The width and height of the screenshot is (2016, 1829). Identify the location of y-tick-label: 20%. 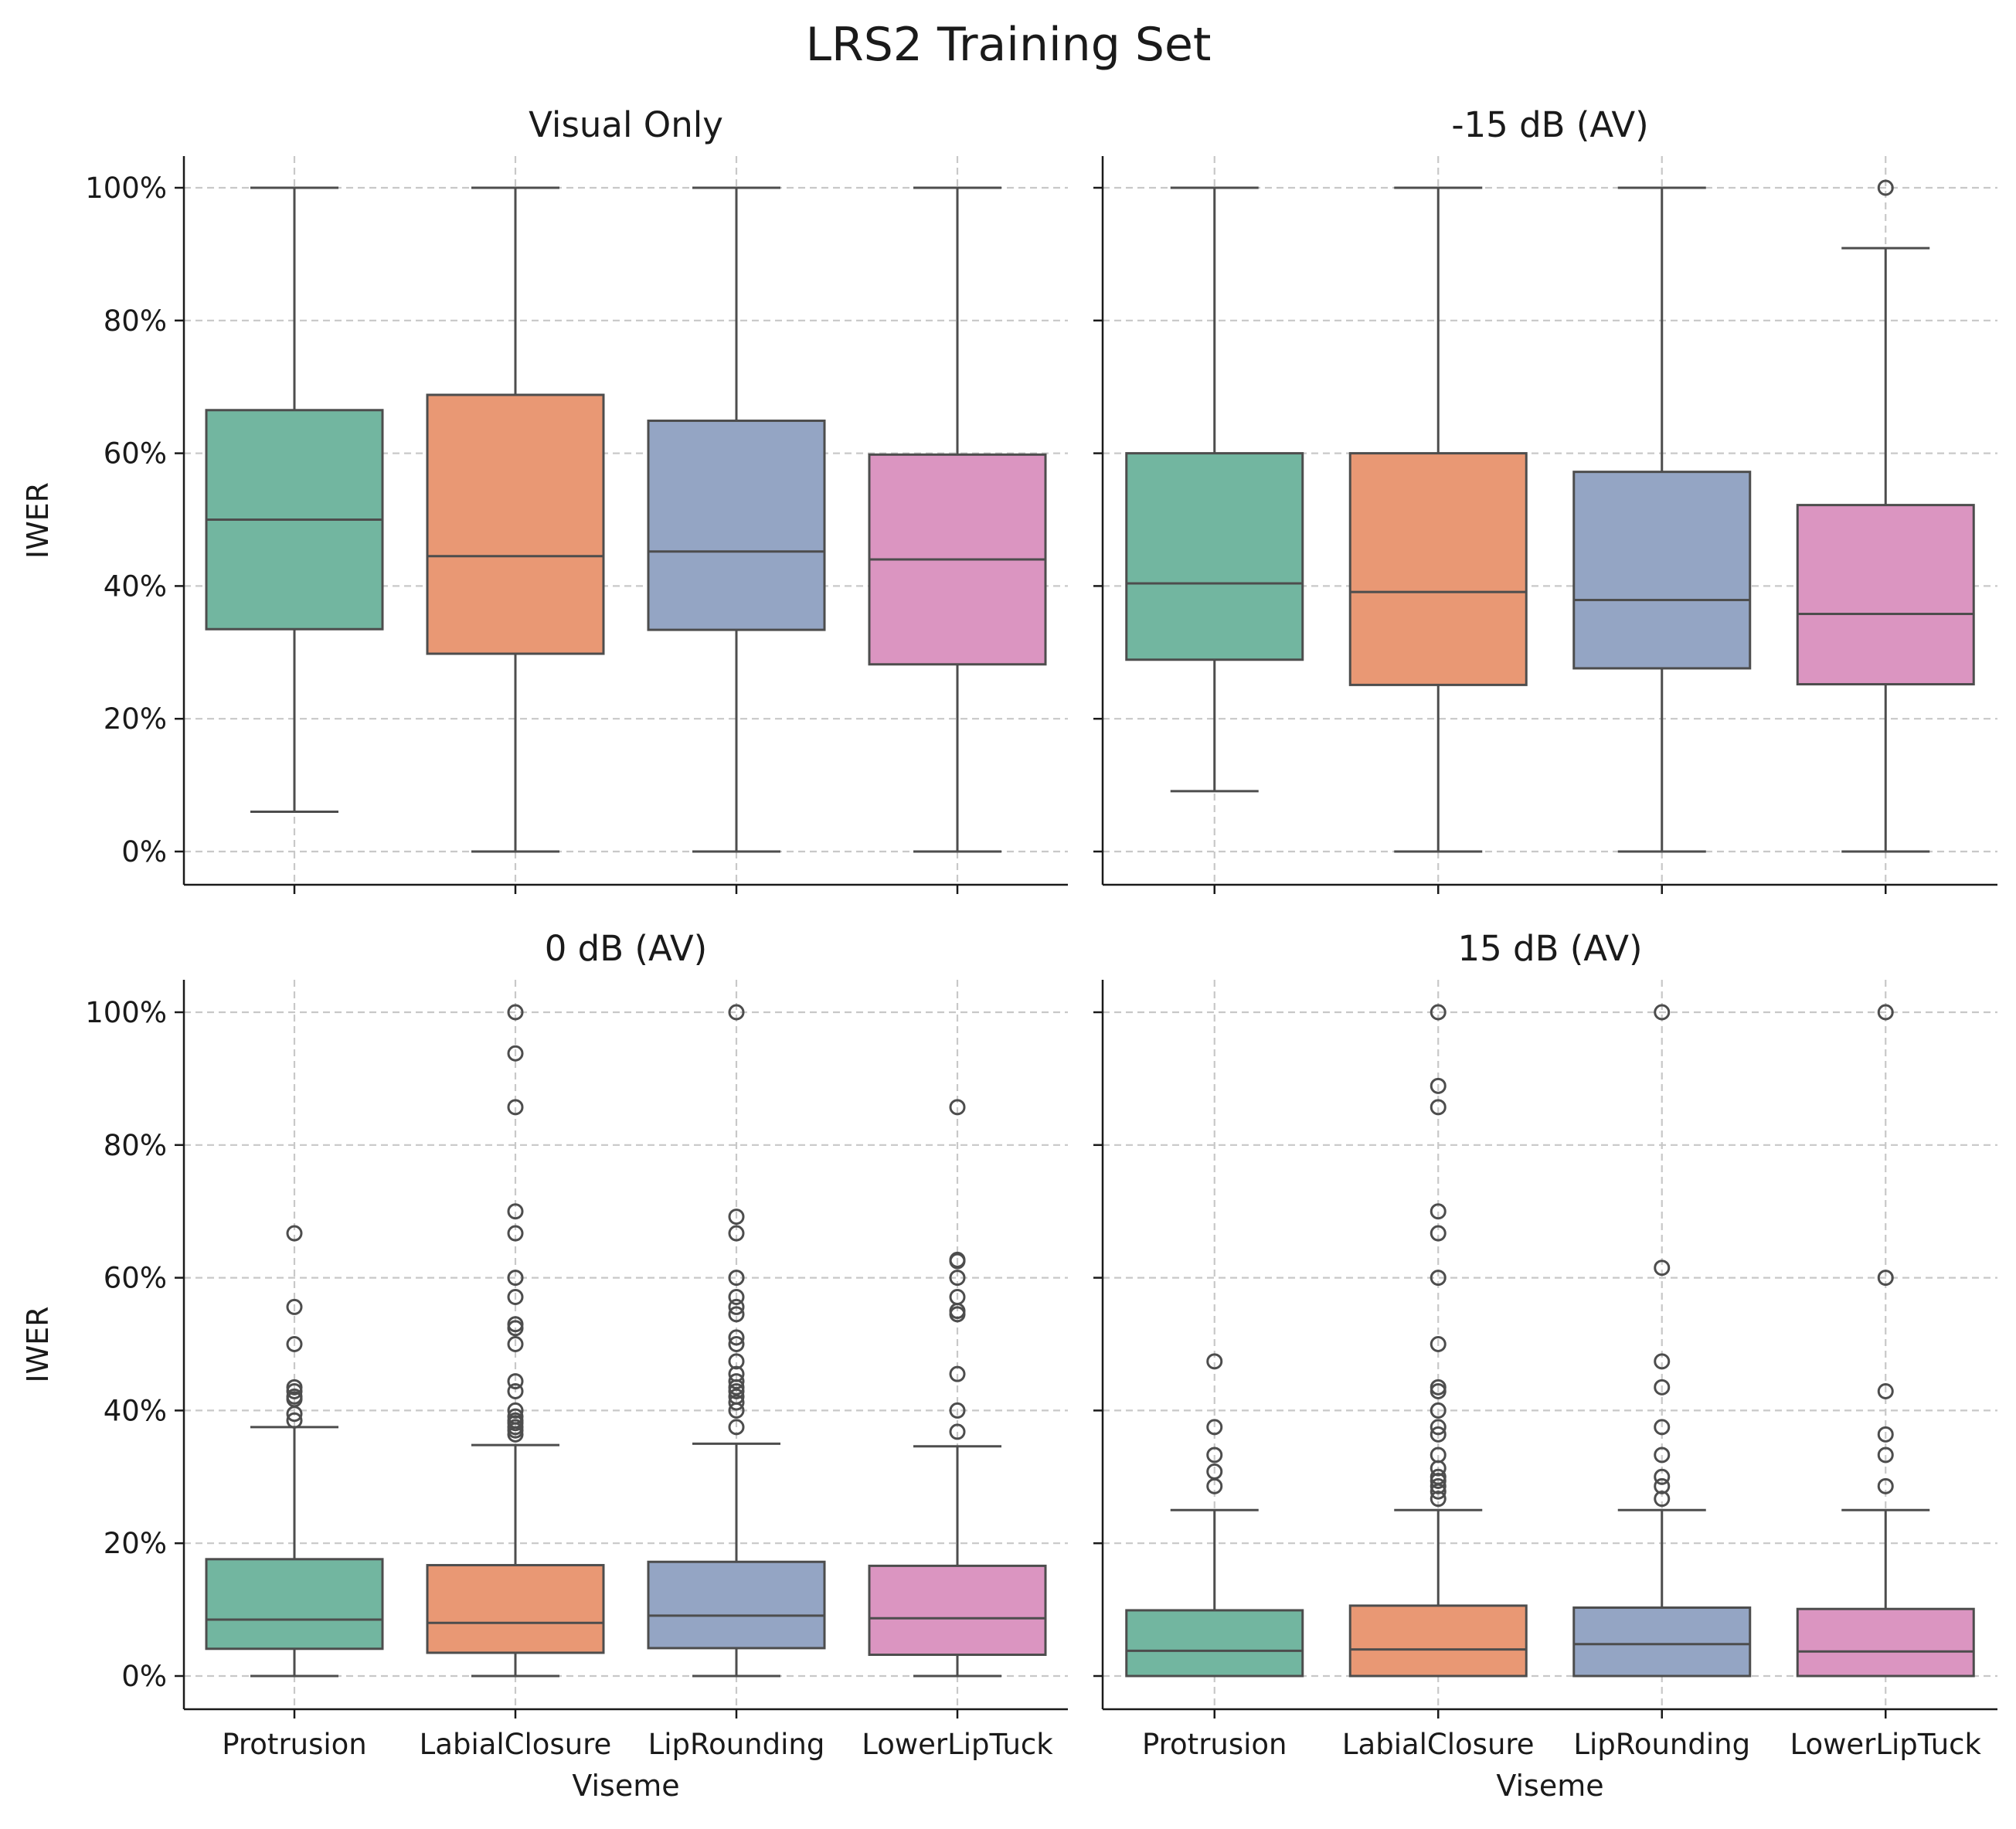
(135, 1543).